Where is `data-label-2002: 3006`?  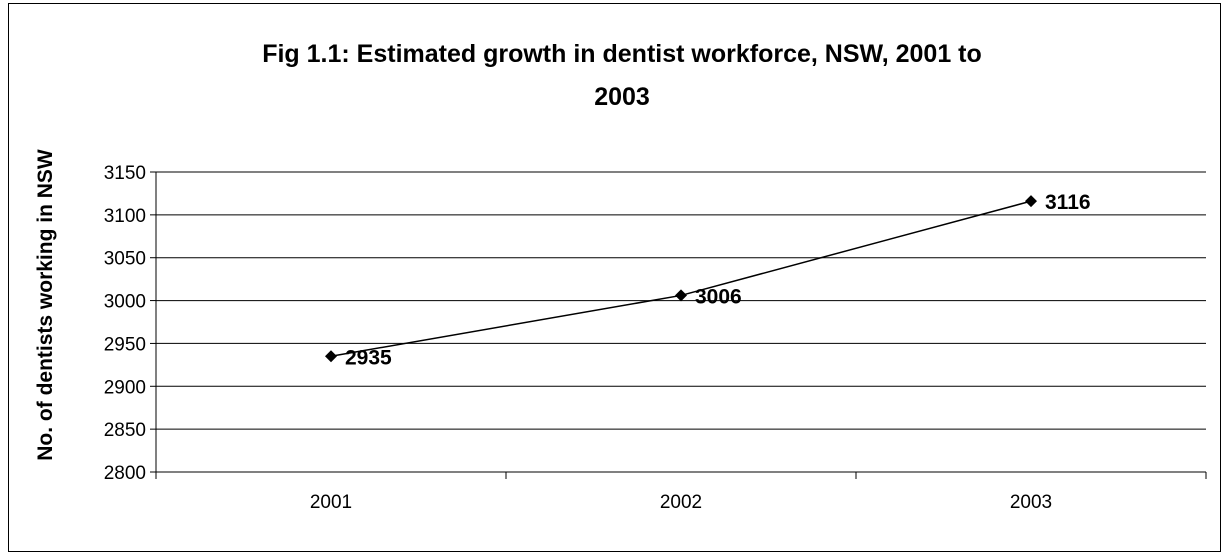
data-label-2002: 3006 is located at coordinates (718, 296).